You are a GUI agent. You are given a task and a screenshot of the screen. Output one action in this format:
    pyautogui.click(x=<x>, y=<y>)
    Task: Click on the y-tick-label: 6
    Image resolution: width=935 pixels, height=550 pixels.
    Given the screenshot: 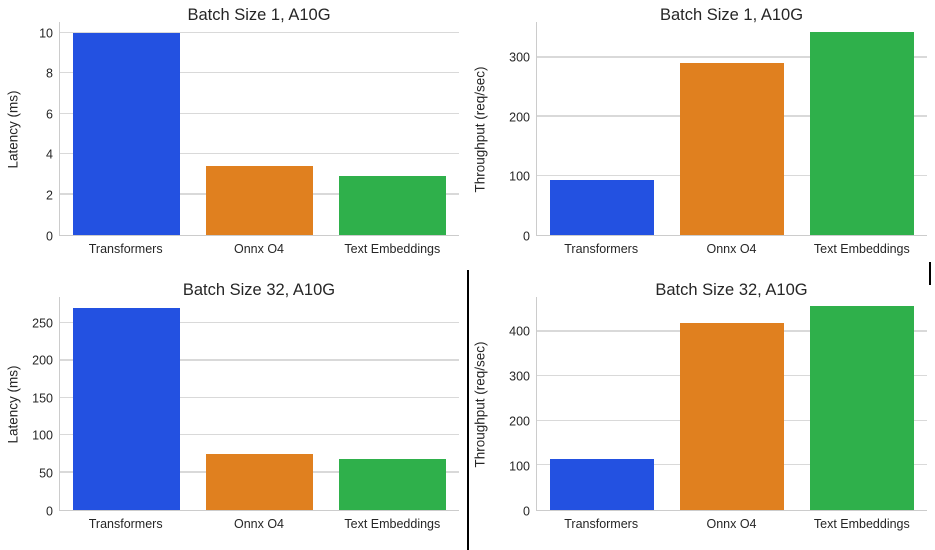 What is the action you would take?
    pyautogui.click(x=49, y=114)
    